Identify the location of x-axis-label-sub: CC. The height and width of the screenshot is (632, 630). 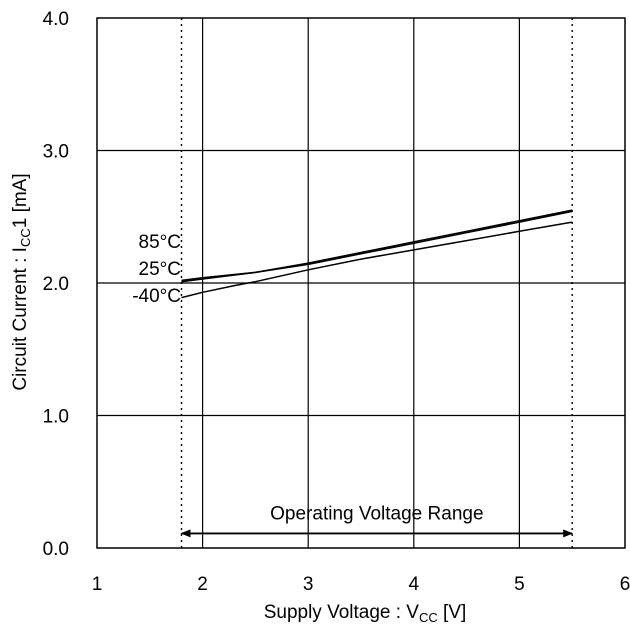
(428, 617).